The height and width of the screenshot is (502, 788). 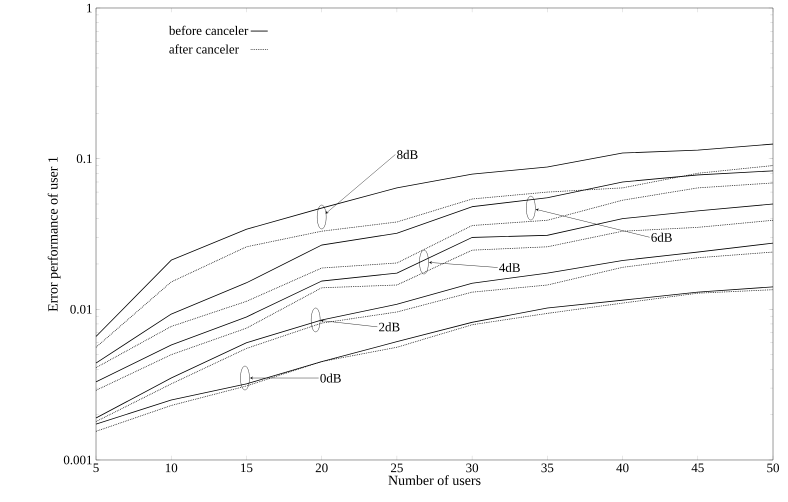 What do you see at coordinates (172, 468) in the screenshot?
I see `x-tick-label: 10` at bounding box center [172, 468].